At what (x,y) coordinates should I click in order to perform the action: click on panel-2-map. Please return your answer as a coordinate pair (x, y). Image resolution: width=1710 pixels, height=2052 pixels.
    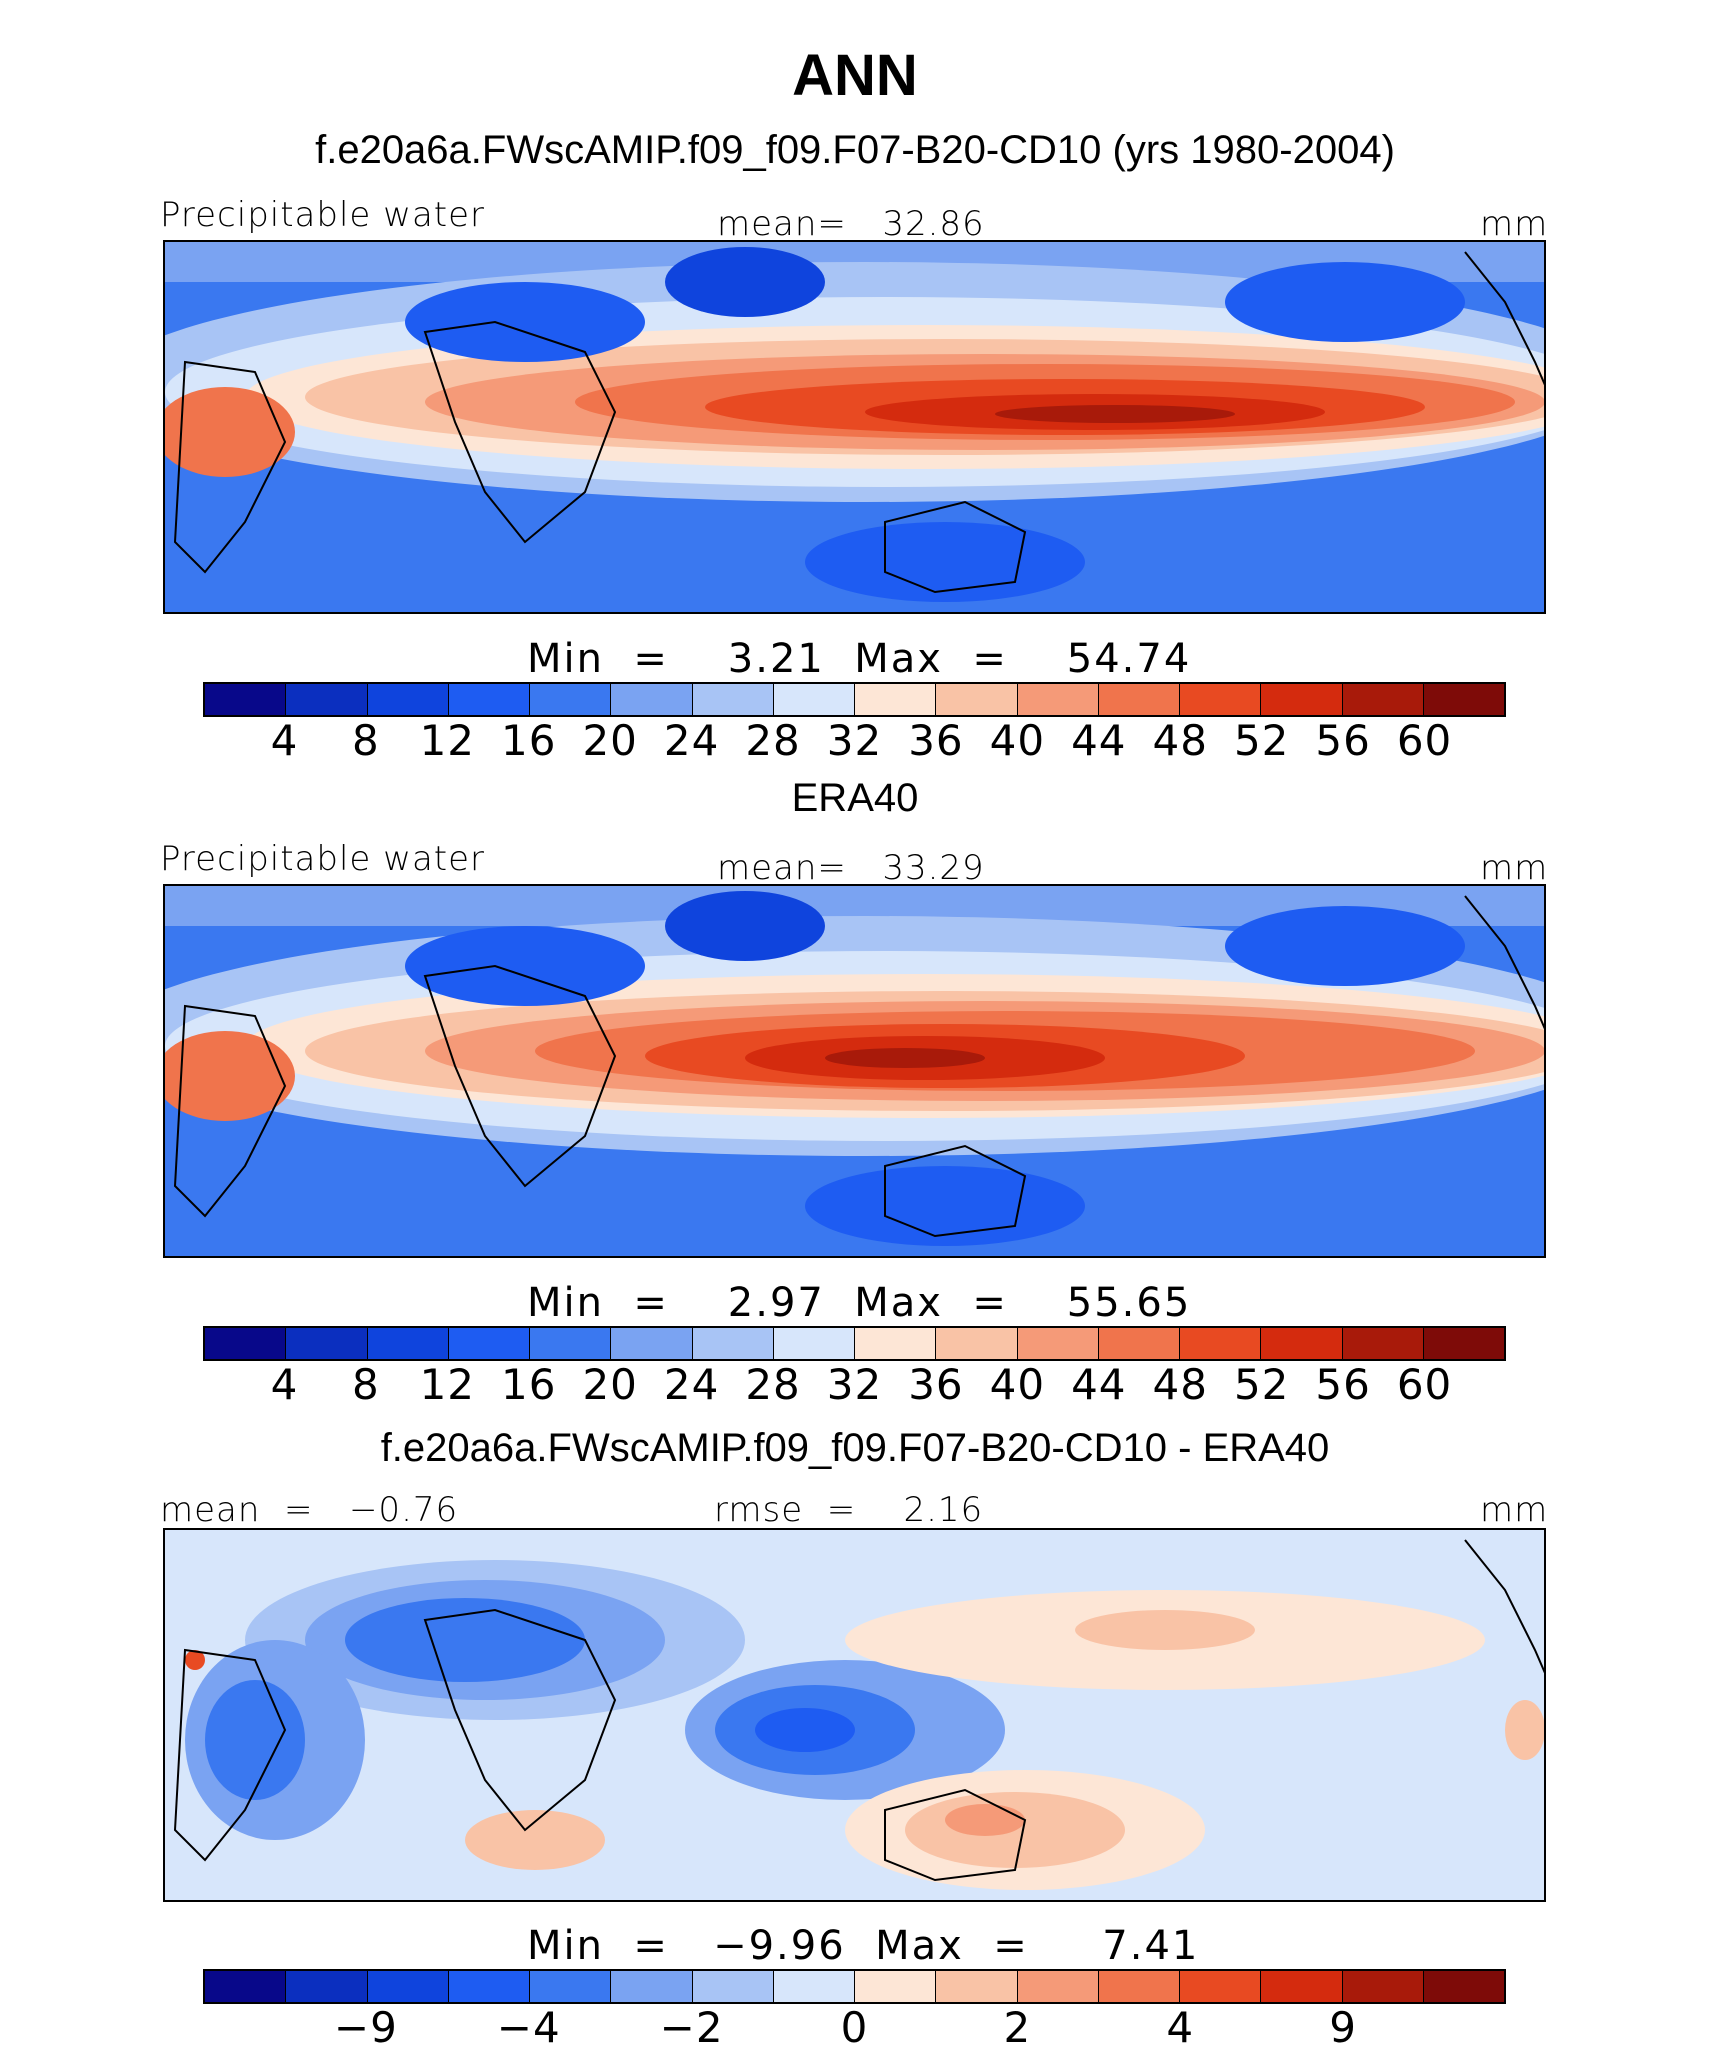
    Looking at the image, I should click on (854, 1071).